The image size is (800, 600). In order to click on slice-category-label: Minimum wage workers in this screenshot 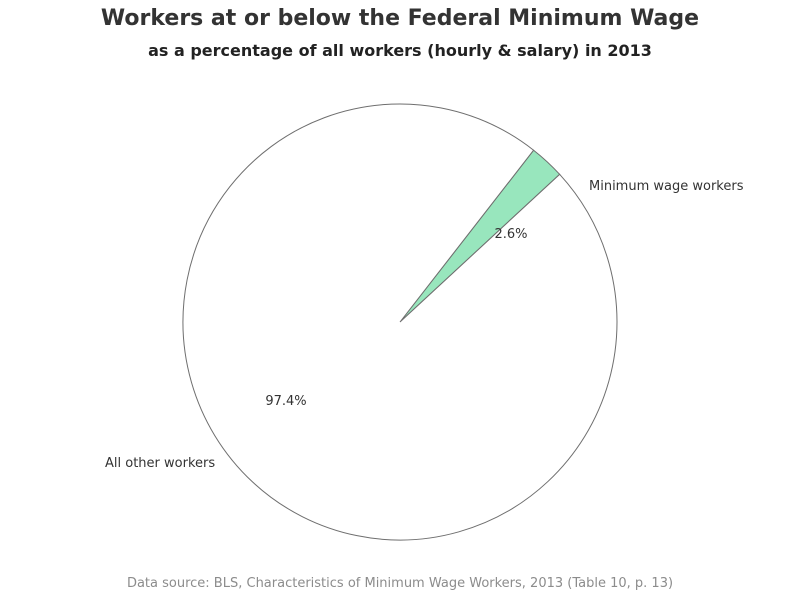, I will do `click(666, 186)`.